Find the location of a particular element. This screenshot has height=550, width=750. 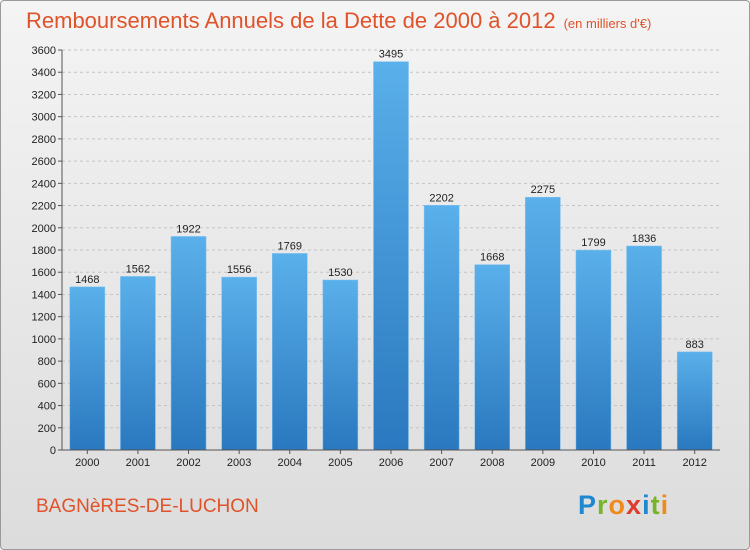

data-label: 1556 is located at coordinates (239, 270).